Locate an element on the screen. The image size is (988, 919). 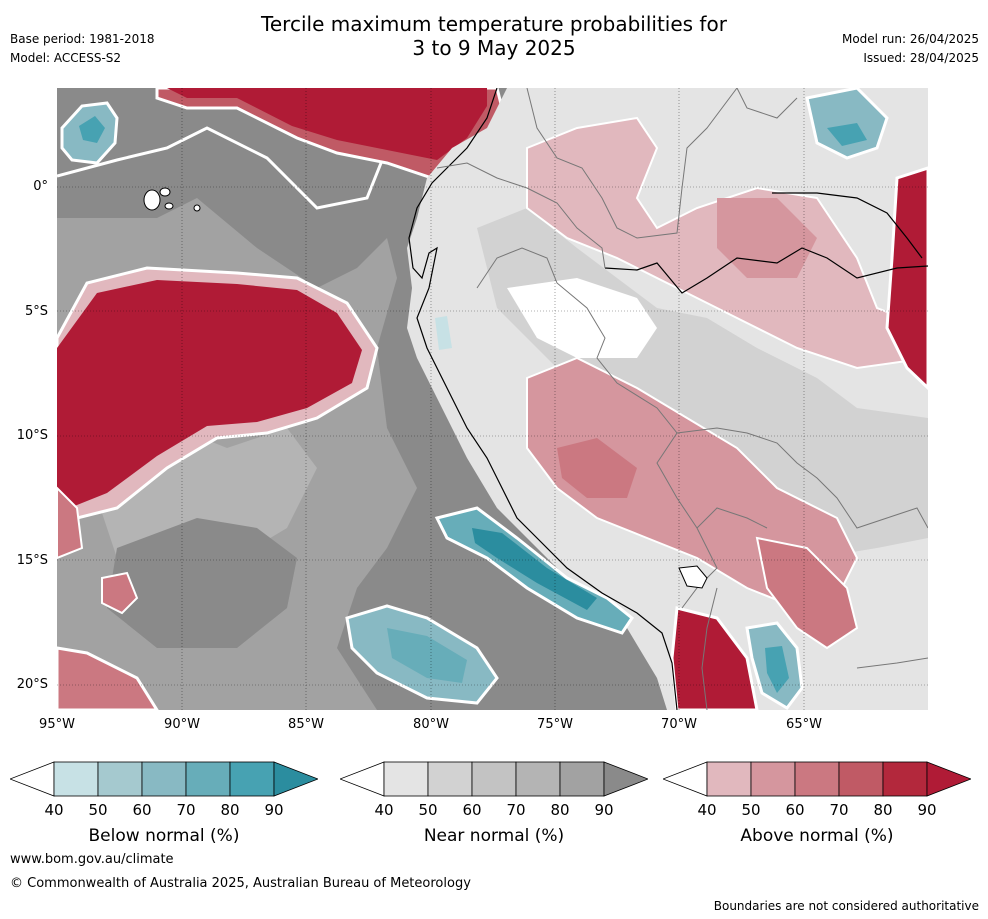
land-near-normal-white is located at coordinates (582, 318).